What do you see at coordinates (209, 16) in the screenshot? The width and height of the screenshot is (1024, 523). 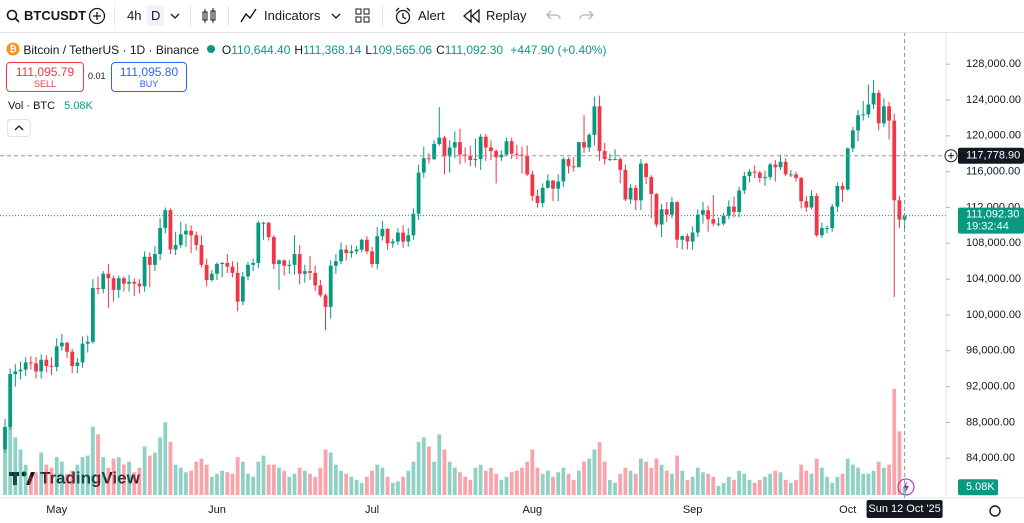 I see `chart-type` at bounding box center [209, 16].